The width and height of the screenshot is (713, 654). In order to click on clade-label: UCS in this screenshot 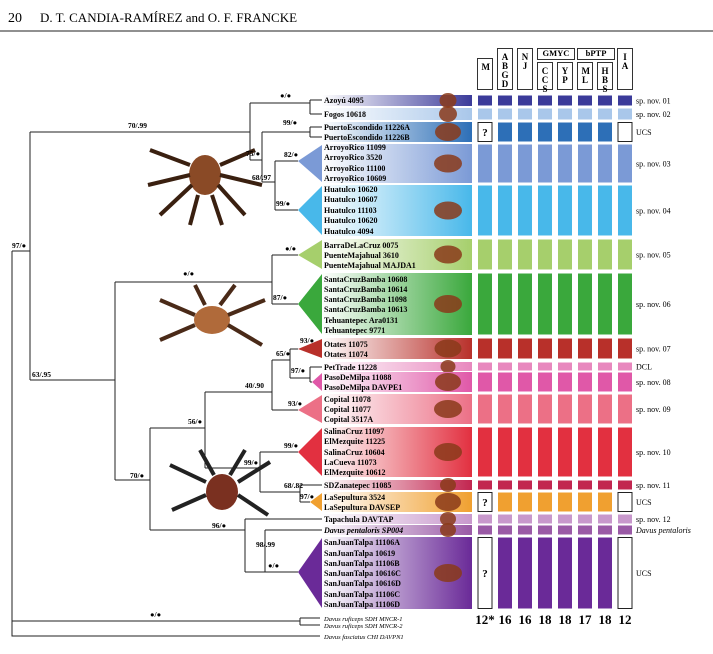, I will do `click(644, 502)`.